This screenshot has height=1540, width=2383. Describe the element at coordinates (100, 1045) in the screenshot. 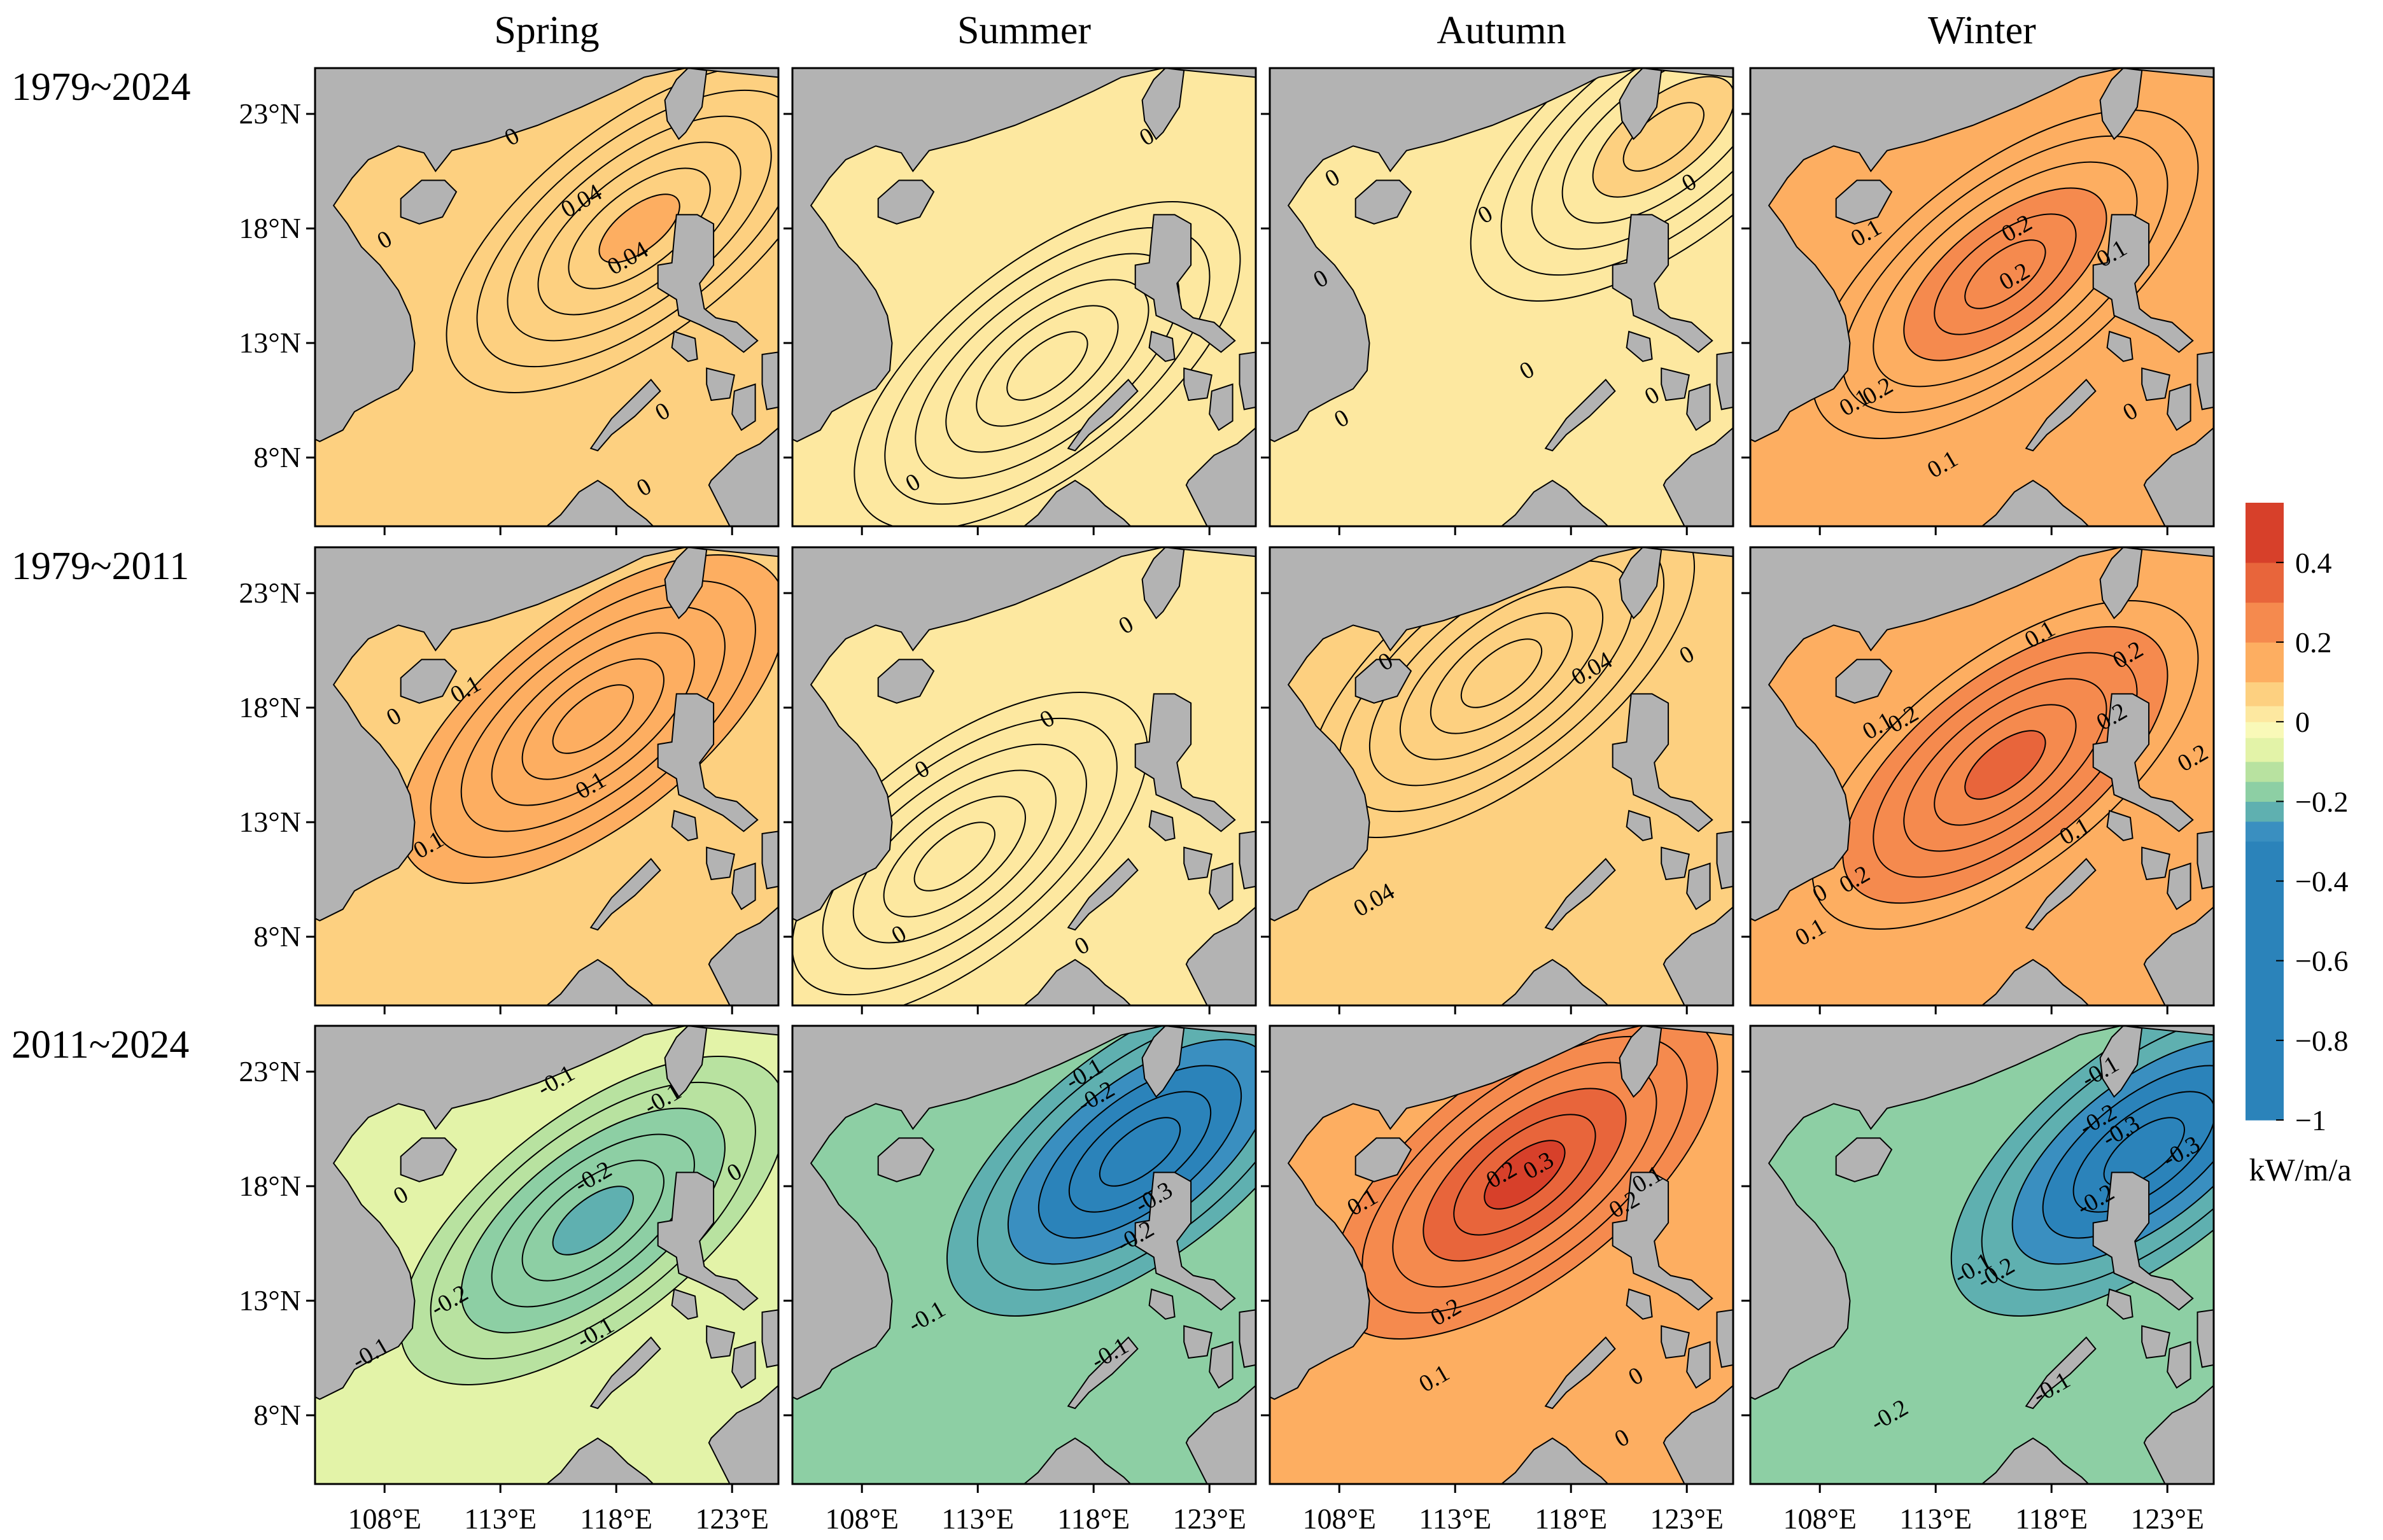

I see `period-label: 2011~2024` at that location.